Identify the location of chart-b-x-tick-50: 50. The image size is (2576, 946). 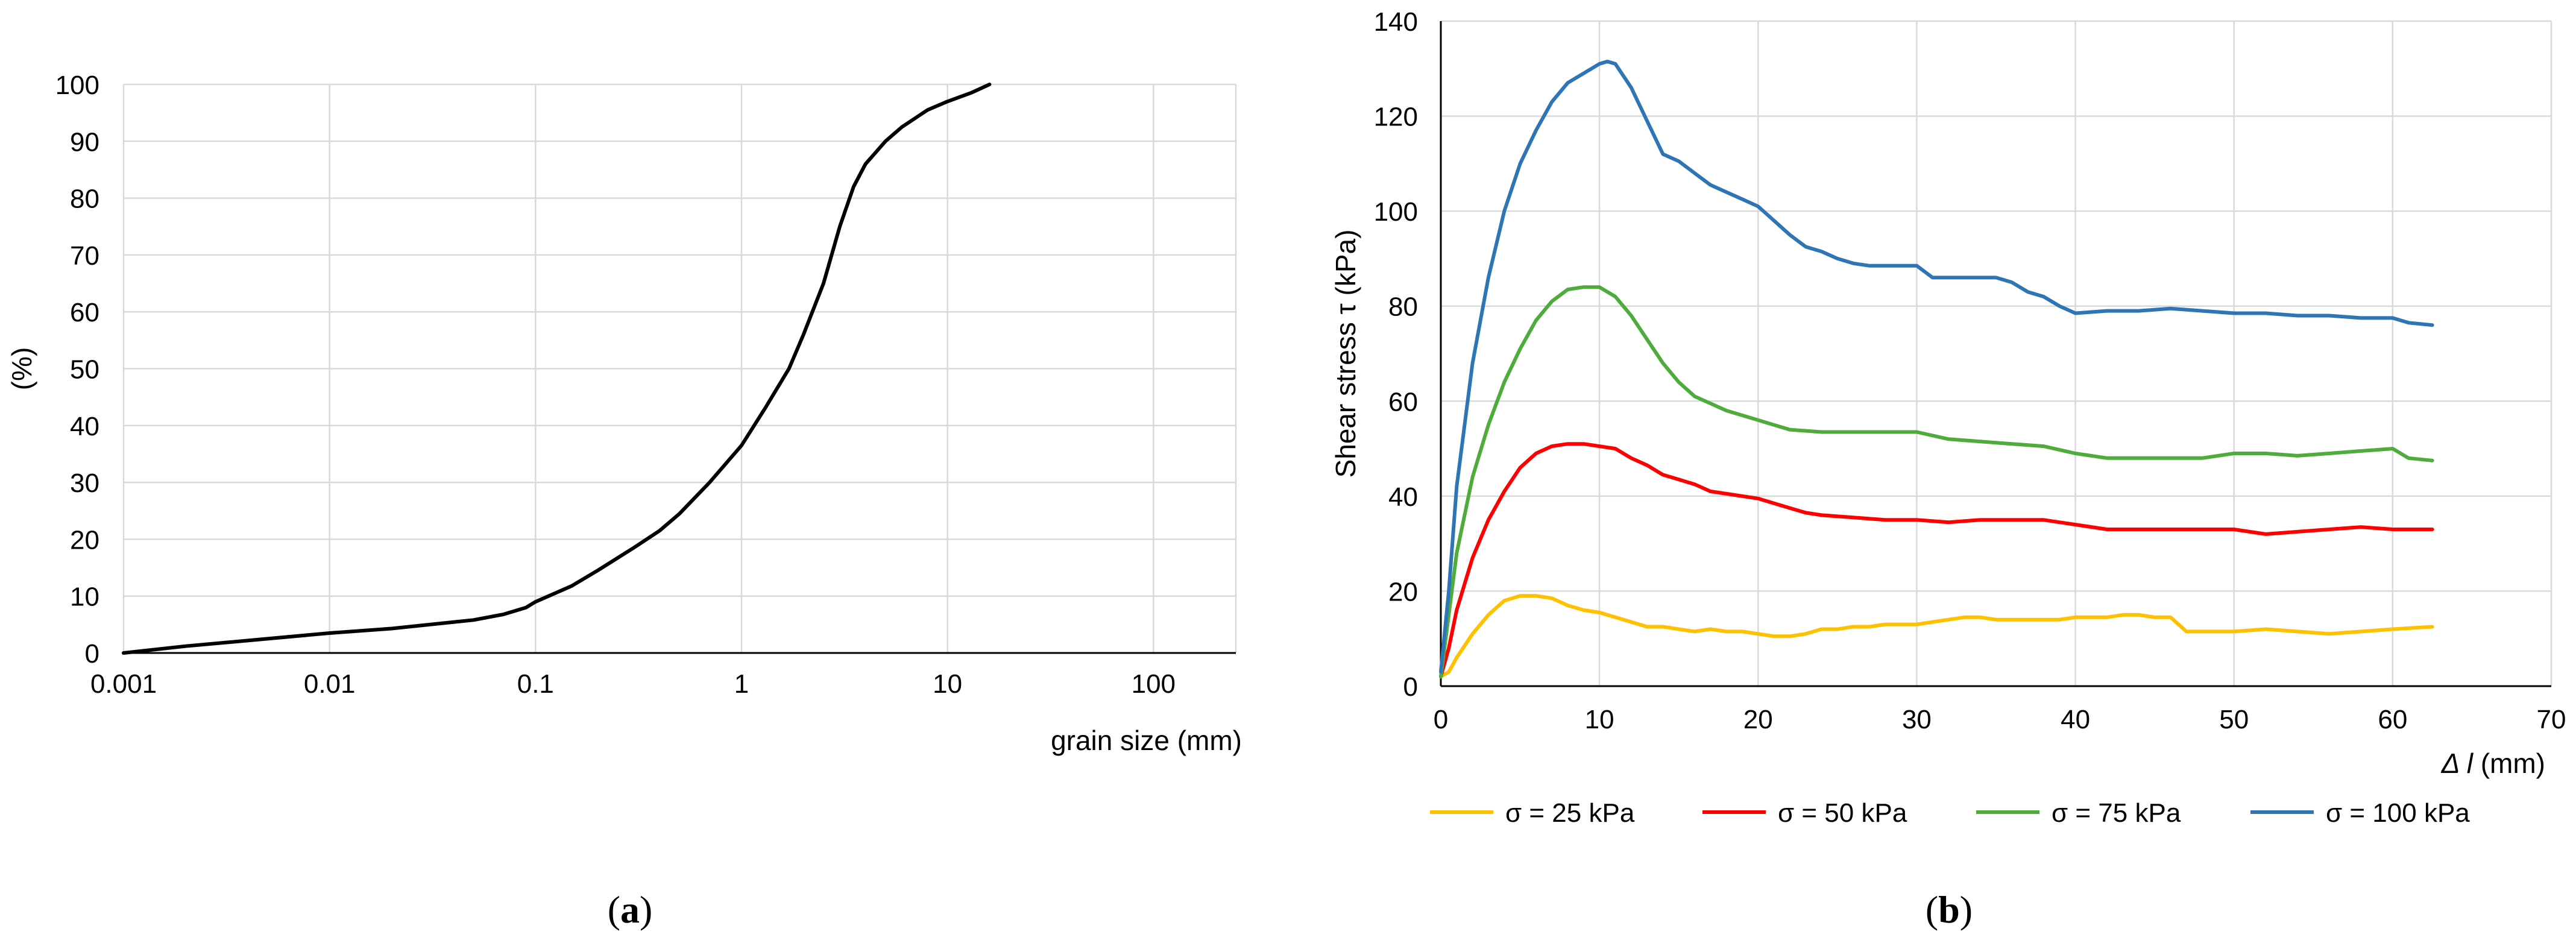
(2234, 719).